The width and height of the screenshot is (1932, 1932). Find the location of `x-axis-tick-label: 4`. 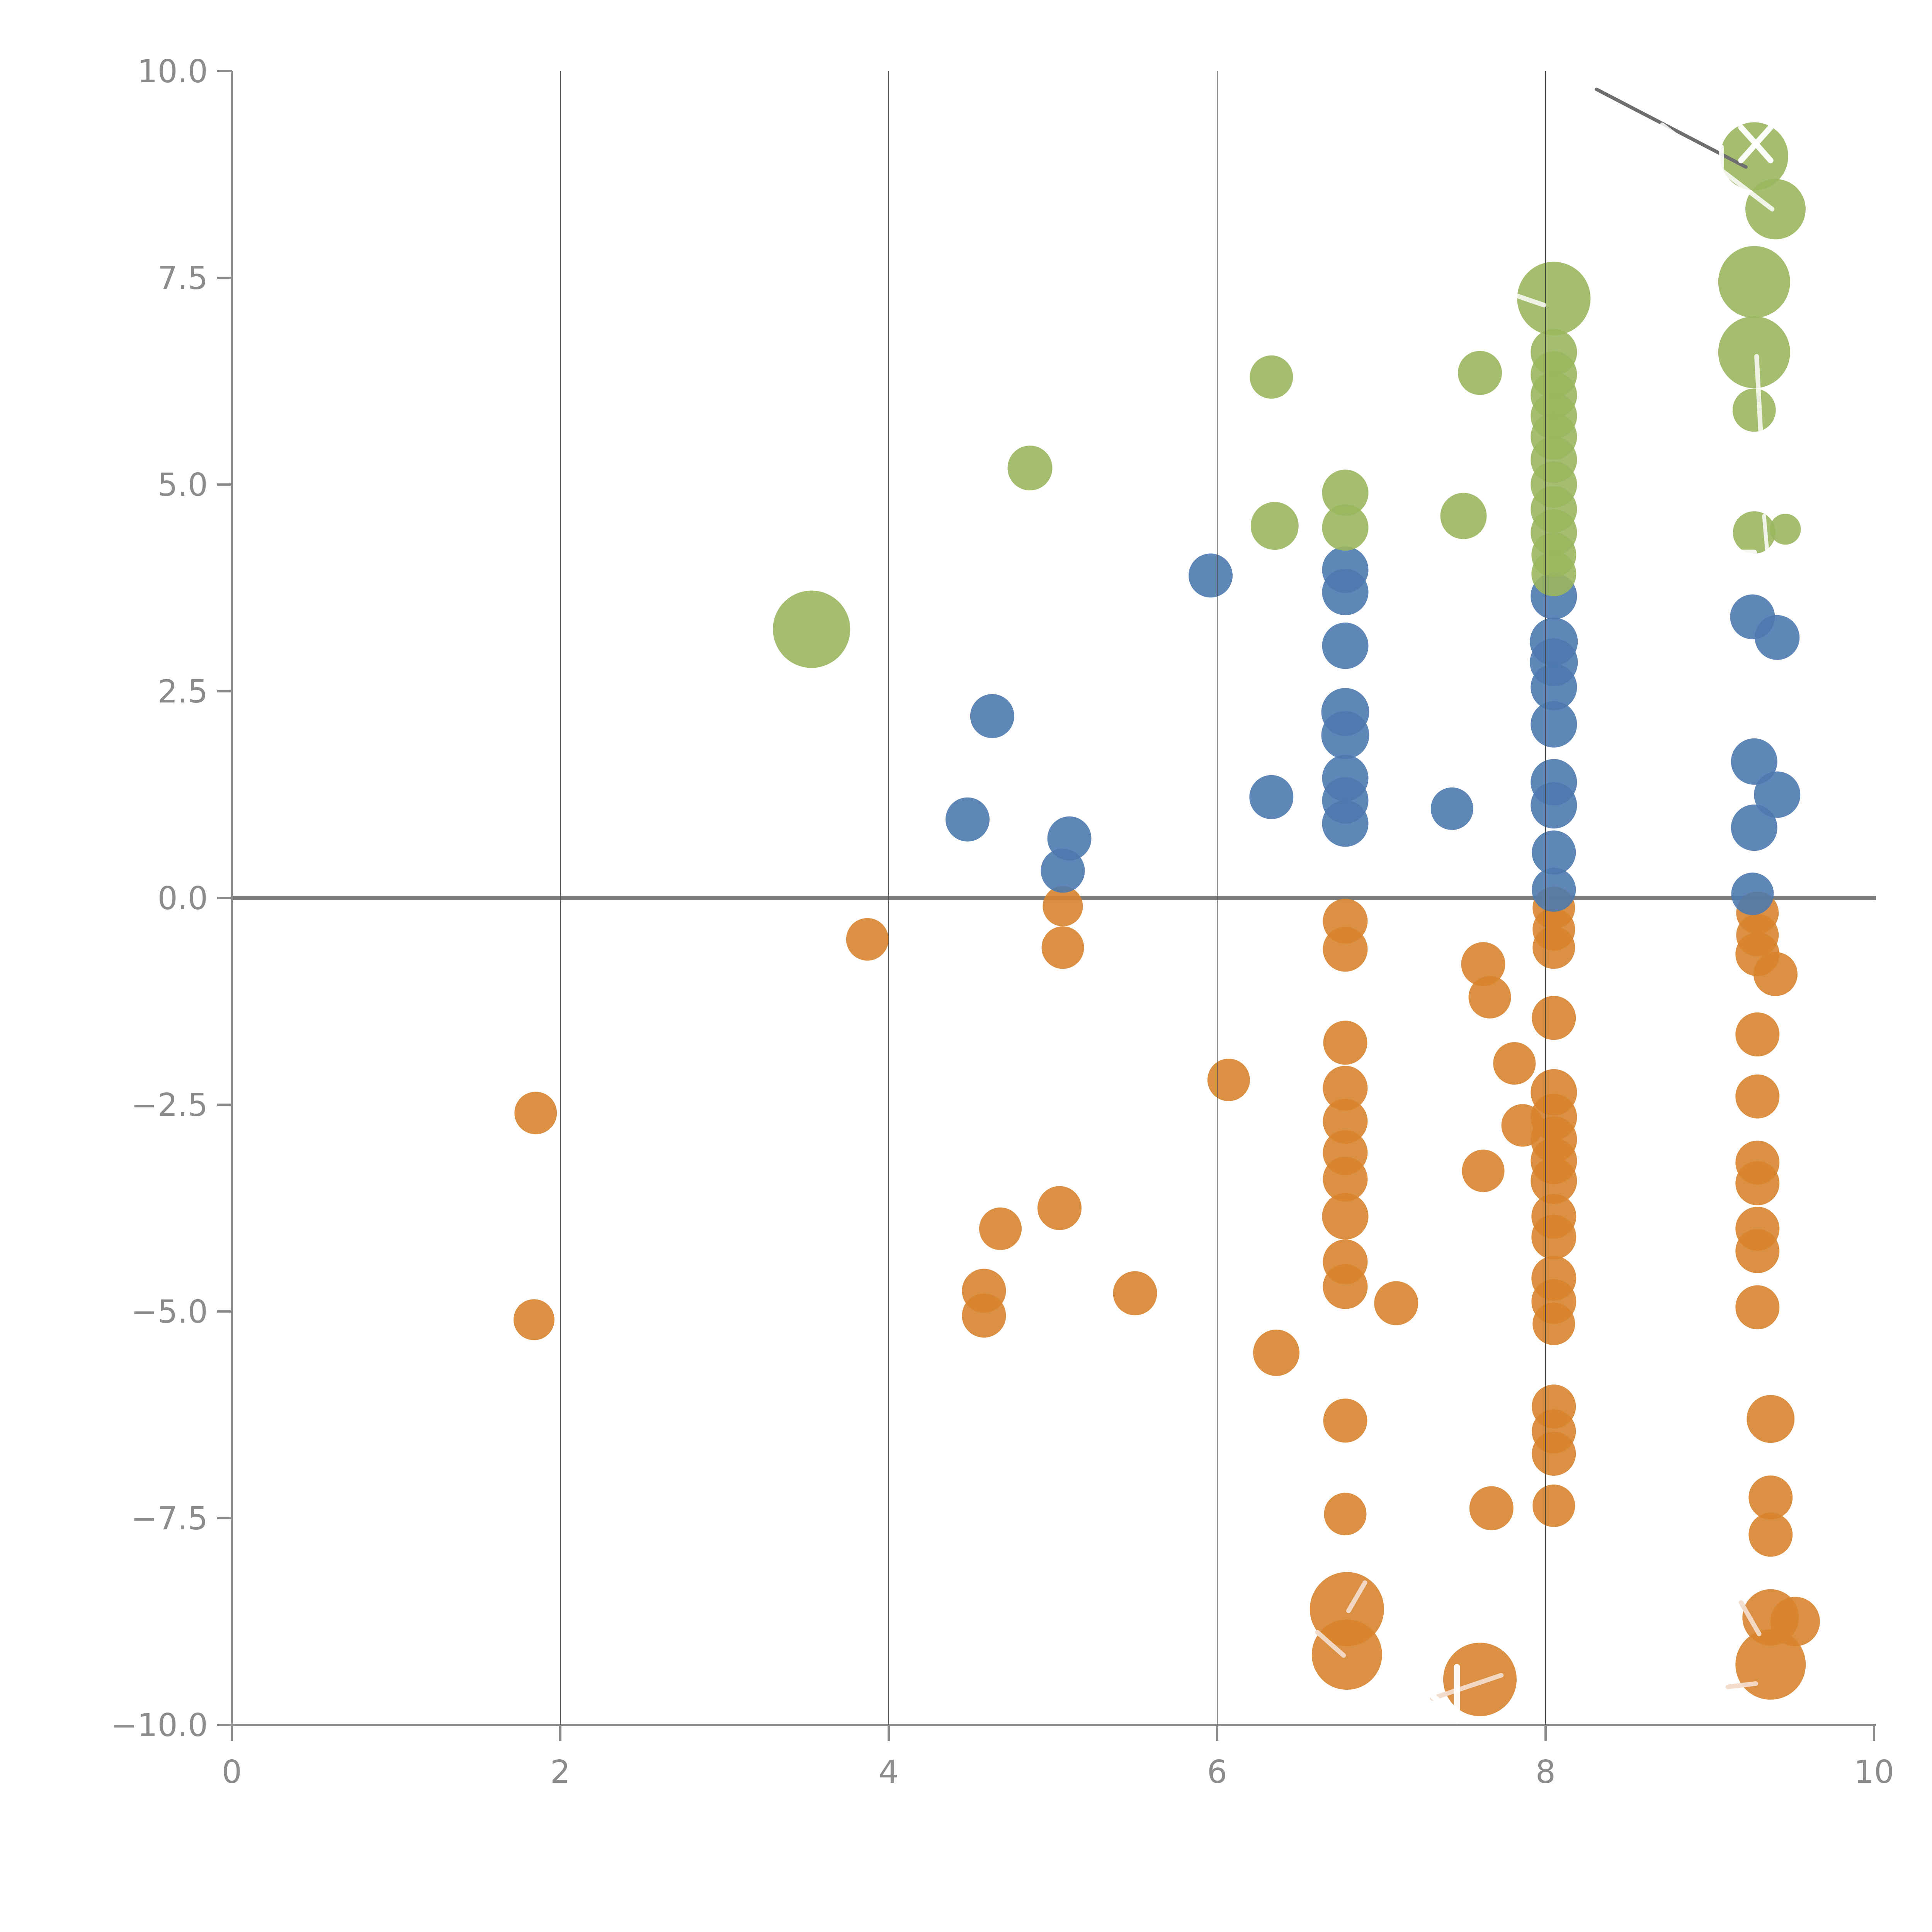

x-axis-tick-label: 4 is located at coordinates (889, 1772).